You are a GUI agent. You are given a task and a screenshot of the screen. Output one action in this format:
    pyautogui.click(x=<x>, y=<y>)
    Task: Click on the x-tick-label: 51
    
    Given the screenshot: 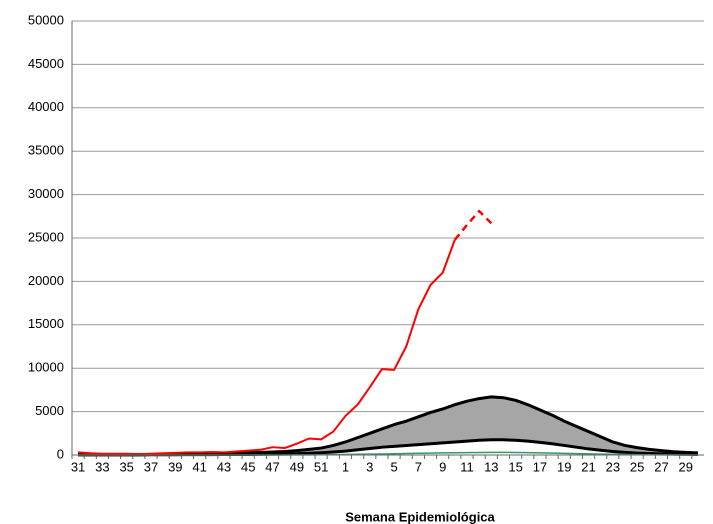 What is the action you would take?
    pyautogui.click(x=321, y=466)
    